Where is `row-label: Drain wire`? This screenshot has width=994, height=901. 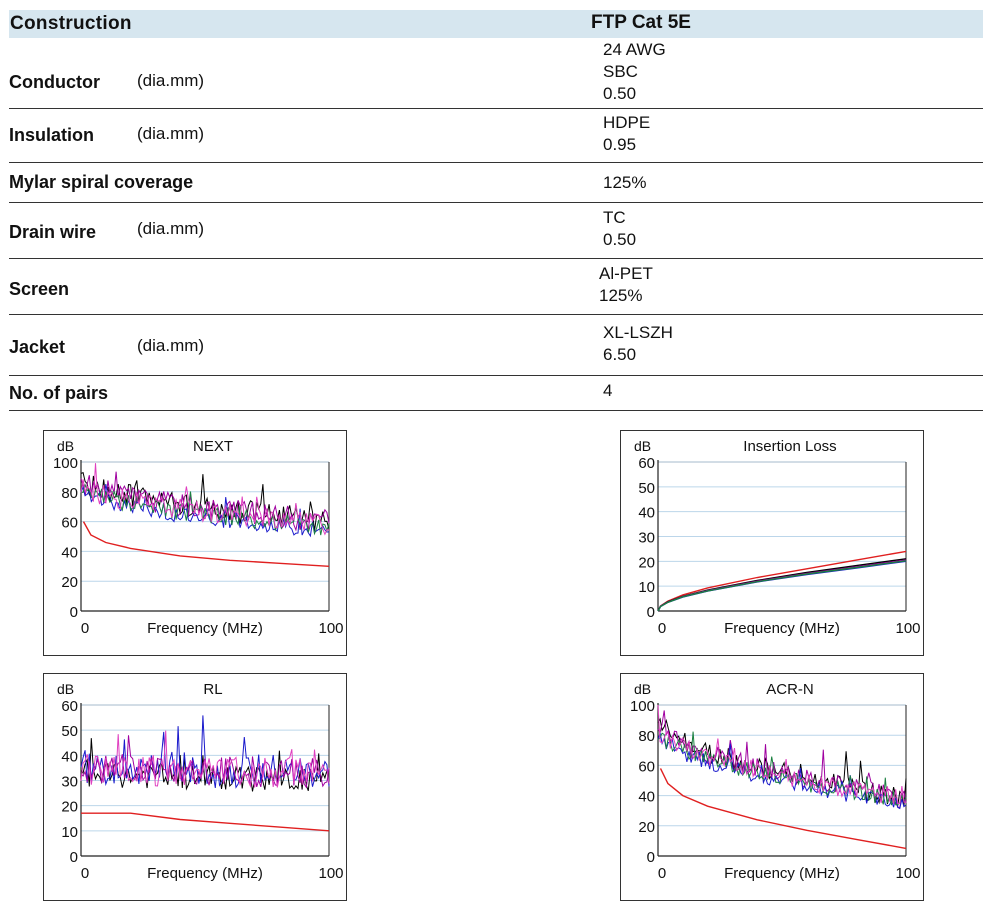
row-label: Drain wire is located at coordinates (53, 232).